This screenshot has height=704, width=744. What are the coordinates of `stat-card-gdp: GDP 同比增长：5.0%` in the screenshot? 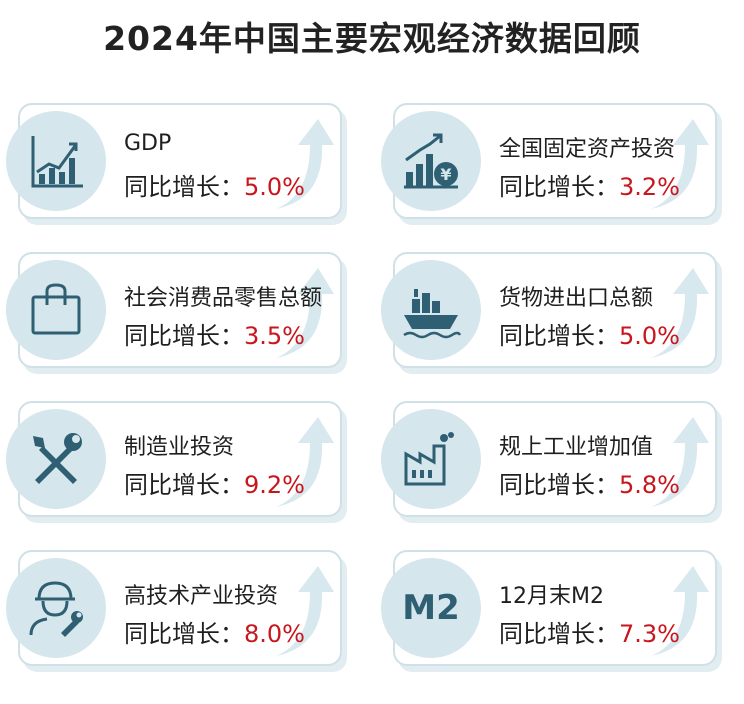 It's located at (174, 161).